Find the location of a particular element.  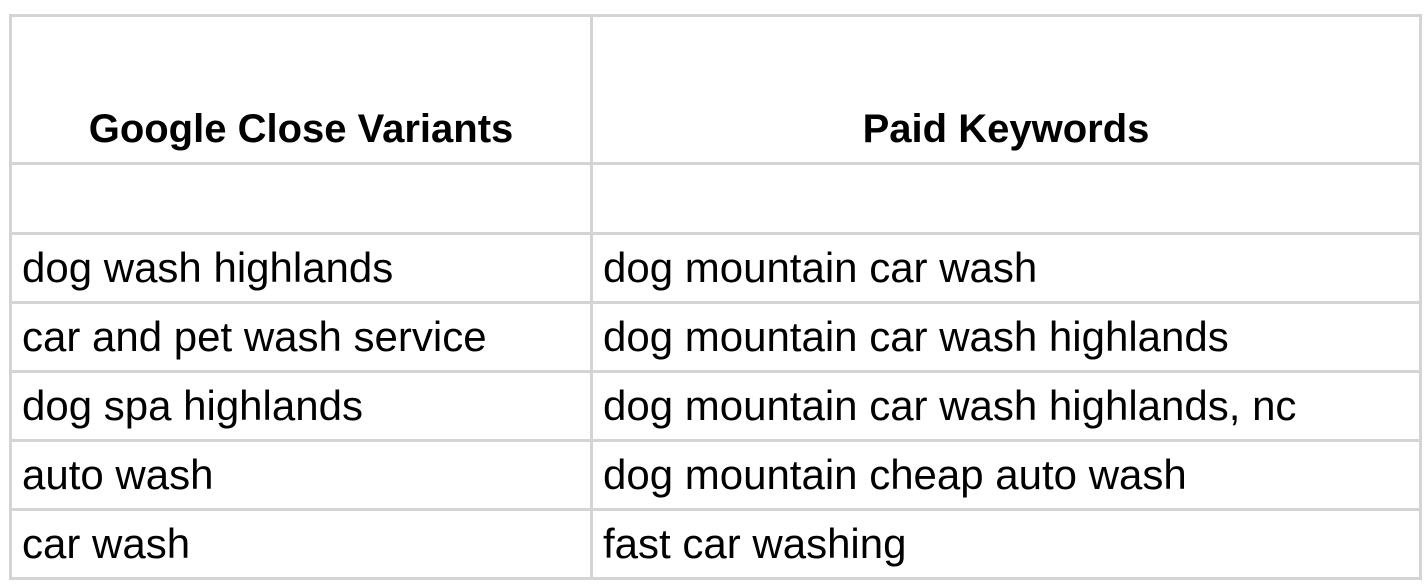

table-row: auto wash dog mountain cheap auto wash is located at coordinates (715, 475).